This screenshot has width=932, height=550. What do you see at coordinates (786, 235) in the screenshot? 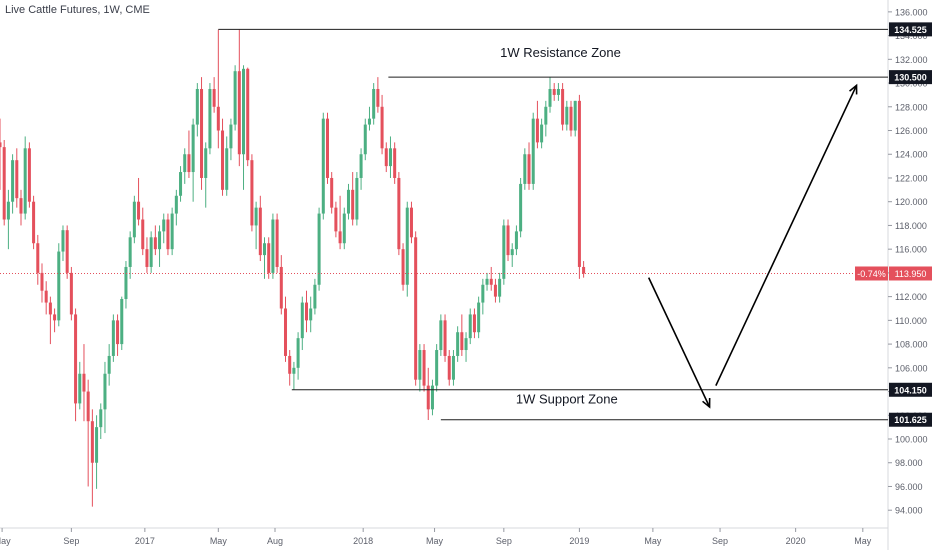
I see `projection-arrow-line` at bounding box center [786, 235].